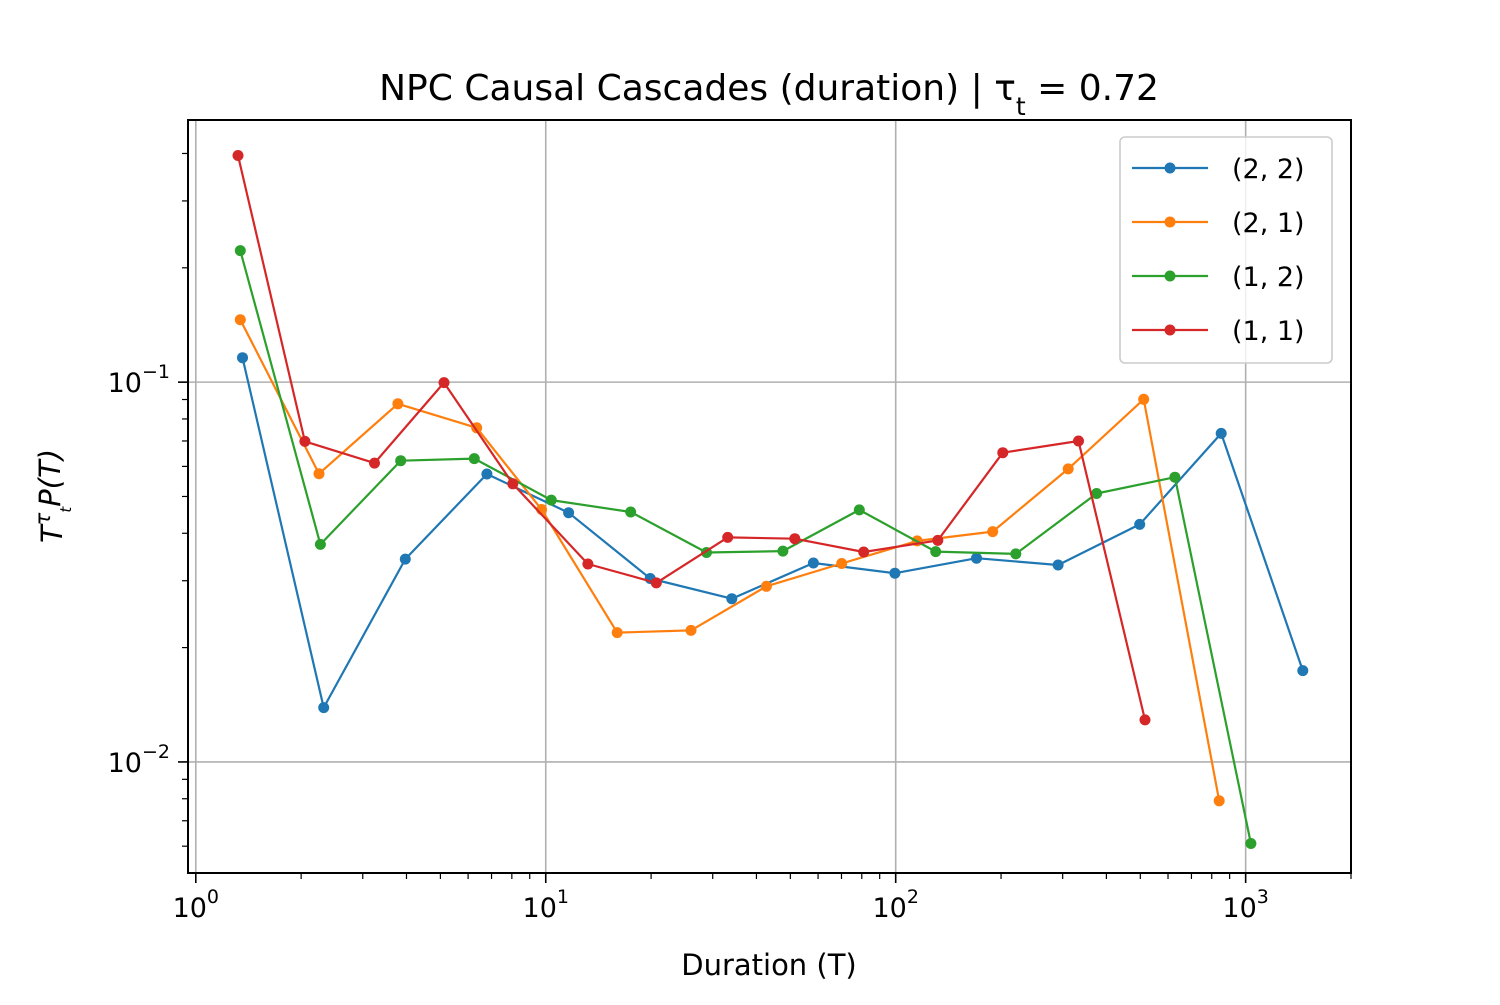  What do you see at coordinates (139, 380) in the screenshot?
I see `y-tick-label: 10⁻¹` at bounding box center [139, 380].